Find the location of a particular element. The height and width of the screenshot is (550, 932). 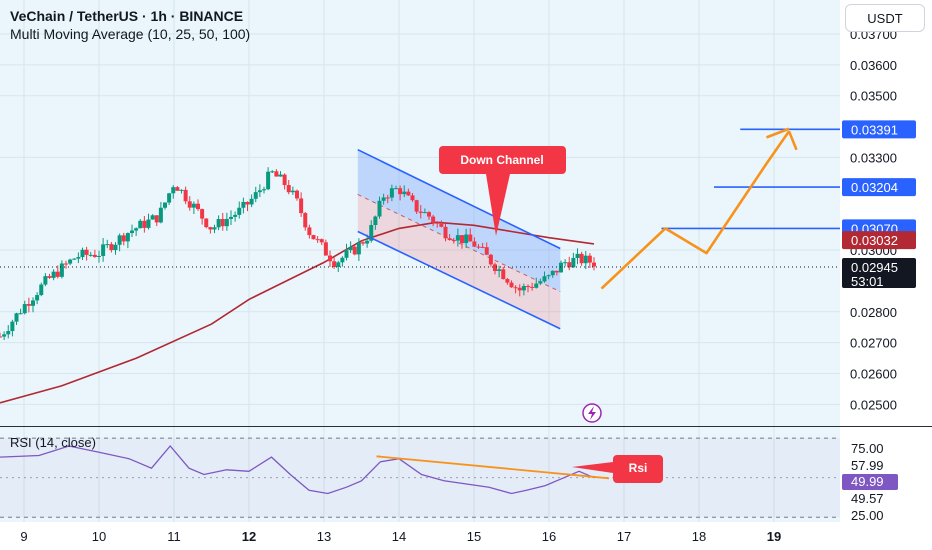

time-axis-tick: 11 is located at coordinates (174, 536).